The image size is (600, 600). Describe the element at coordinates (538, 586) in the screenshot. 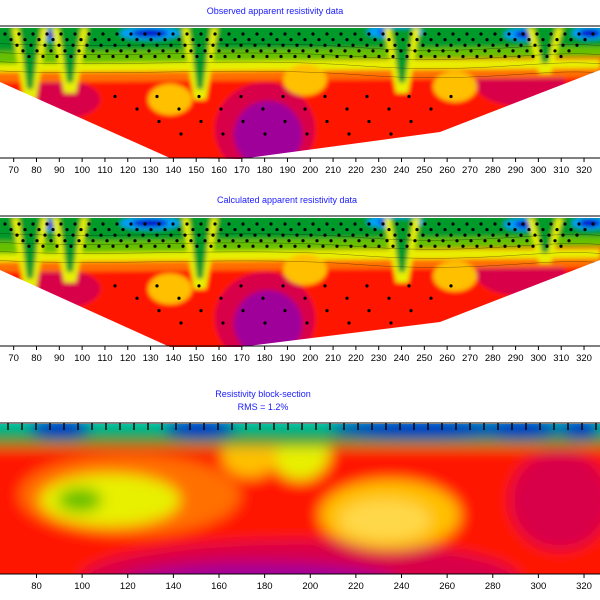

I see `x-tick-label: 300` at that location.